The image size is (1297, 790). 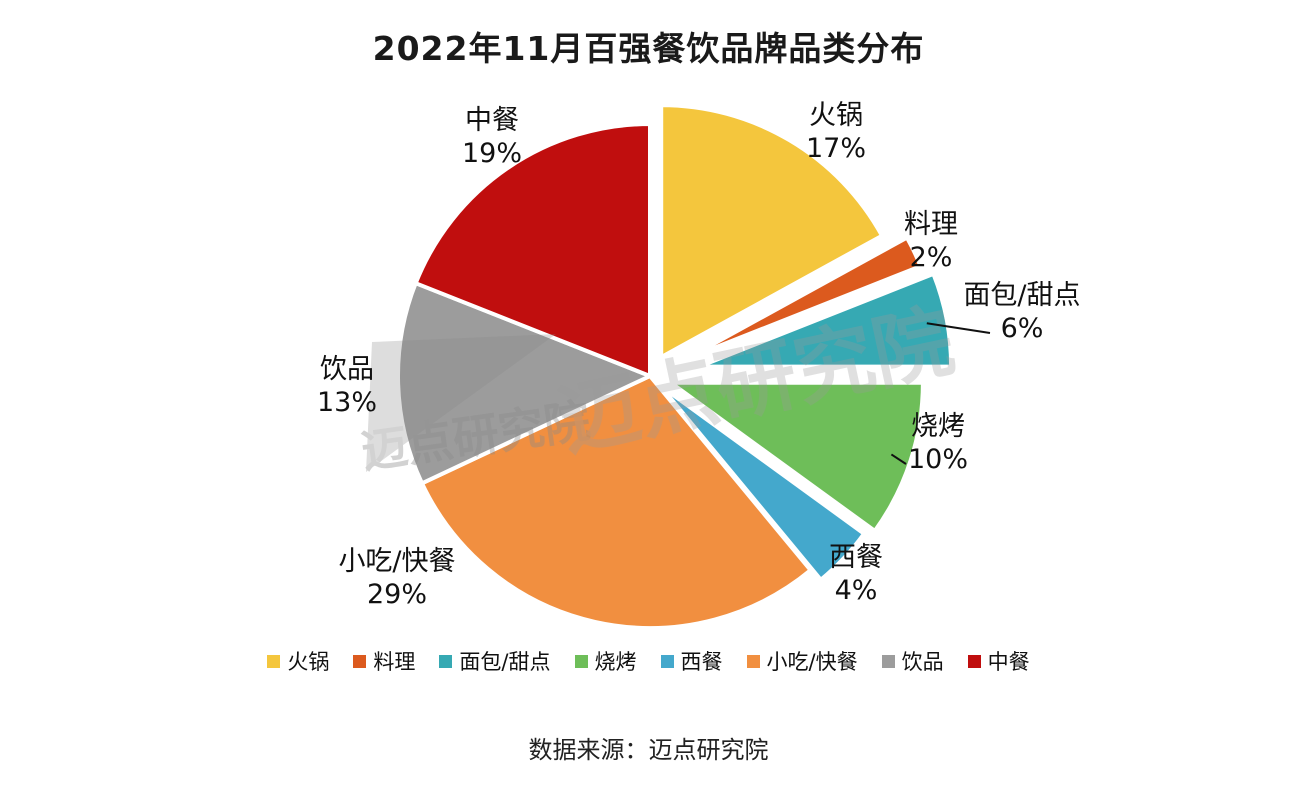 I want to click on legend-label: 饮品, so click(x=922, y=662).